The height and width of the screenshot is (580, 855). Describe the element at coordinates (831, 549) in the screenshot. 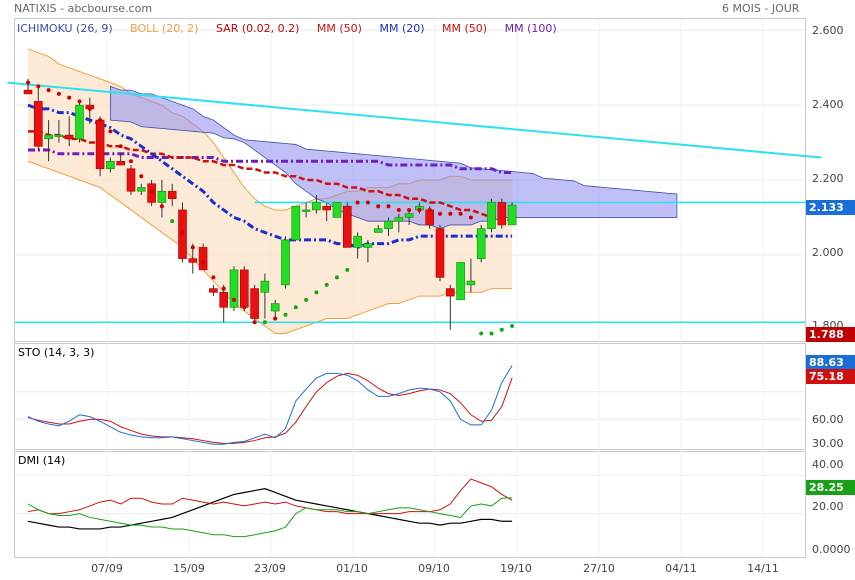

I see `dmi-tick: 0.0000` at that location.